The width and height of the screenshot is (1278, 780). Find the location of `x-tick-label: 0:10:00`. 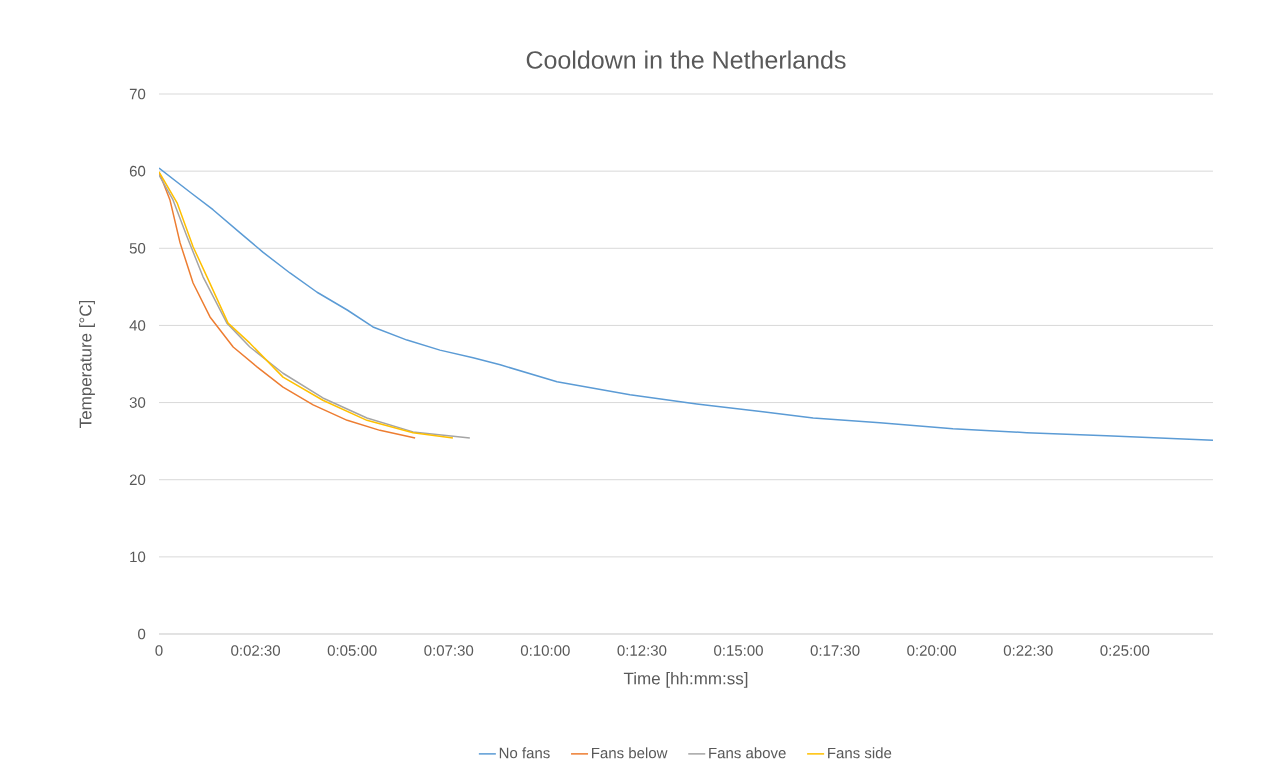

x-tick-label: 0:10:00 is located at coordinates (545, 650).